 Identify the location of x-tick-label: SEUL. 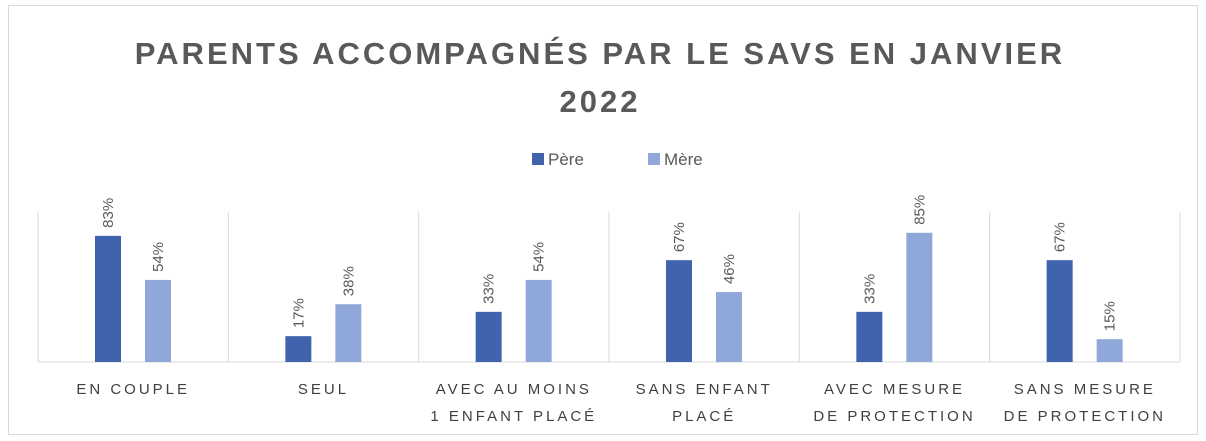
(323, 389).